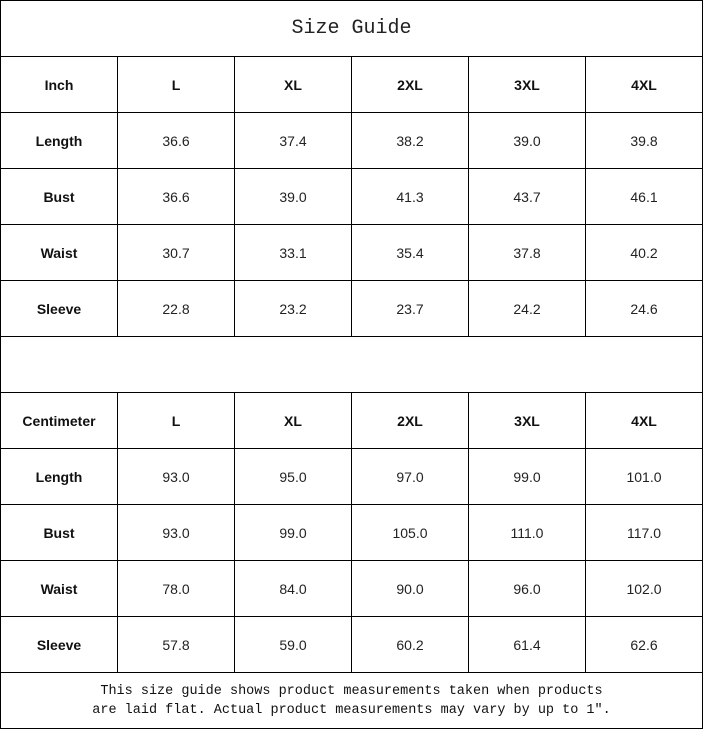  I want to click on table-cell: 90.0, so click(410, 588).